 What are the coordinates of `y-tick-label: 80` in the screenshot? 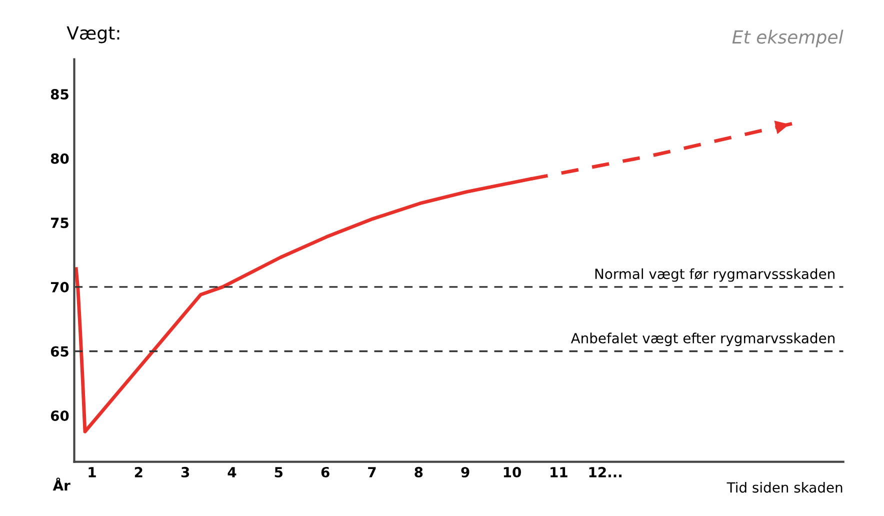 It's located at (59, 158).